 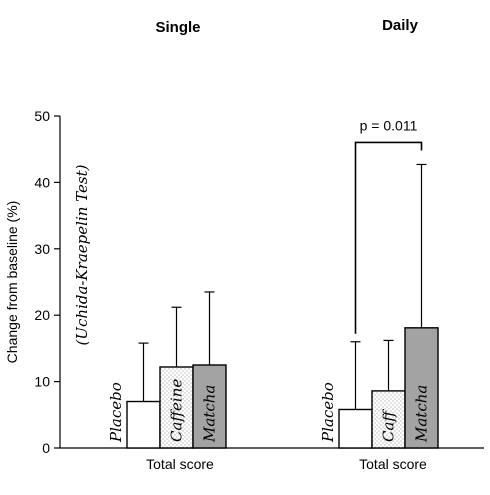 What do you see at coordinates (42, 182) in the screenshot?
I see `y-tick-label: 40` at bounding box center [42, 182].